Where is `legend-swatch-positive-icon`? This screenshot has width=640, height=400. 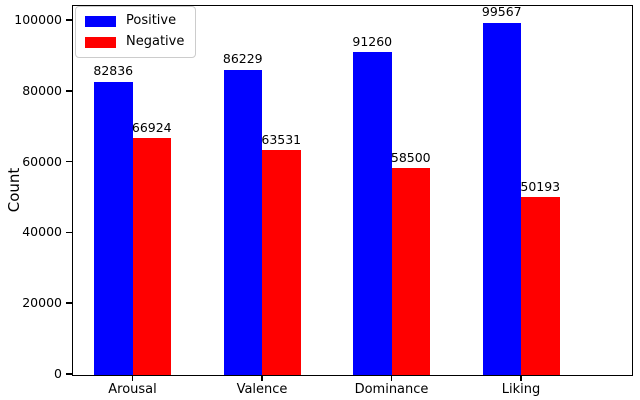 legend-swatch-positive-icon is located at coordinates (100, 21).